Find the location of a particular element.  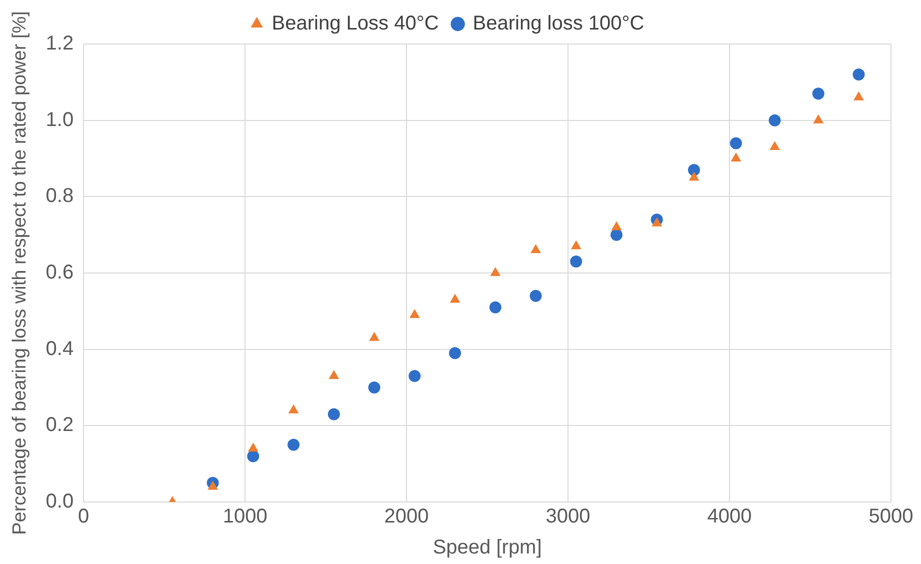

y-axis-title: Percentage of bearing loss with respect to the rated power [%] is located at coordinates (20, 273).